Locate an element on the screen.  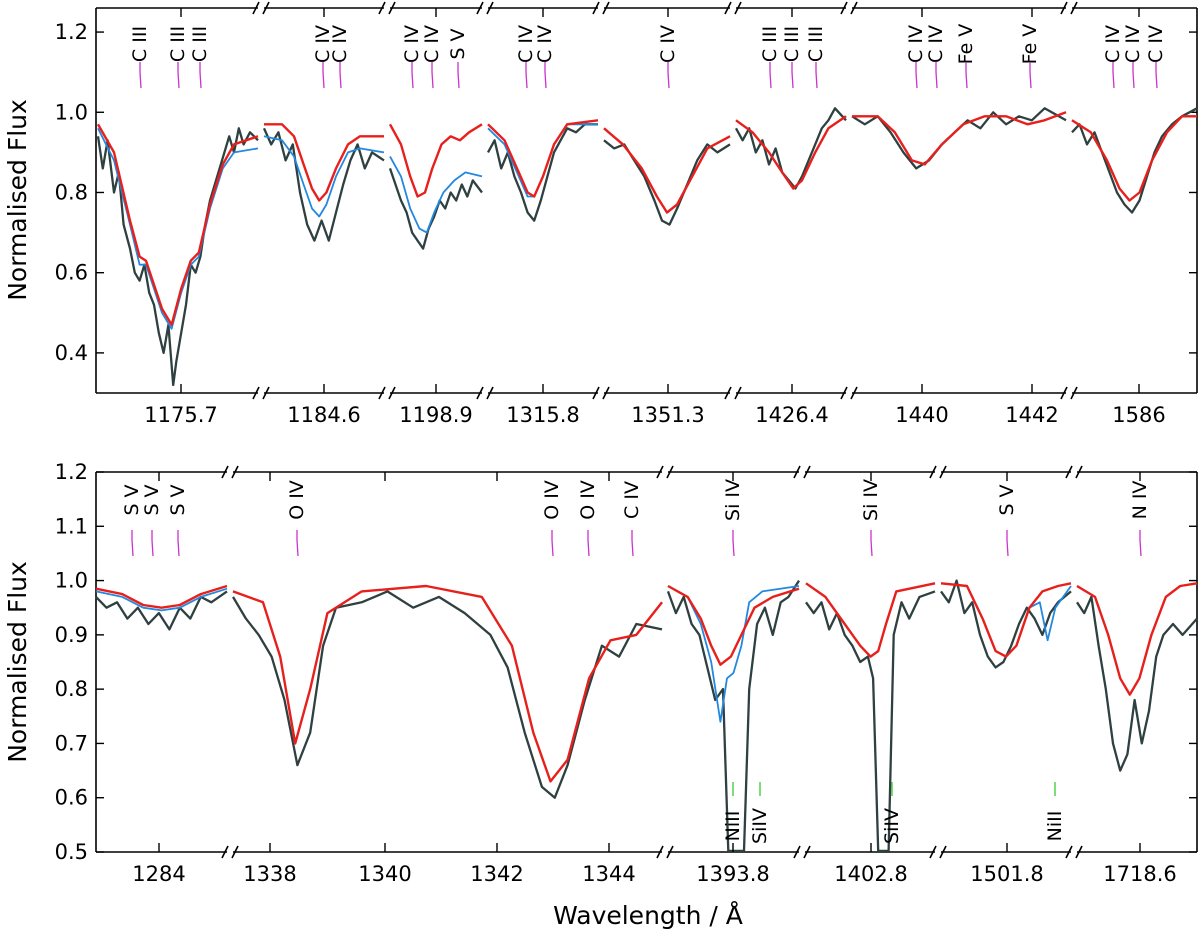
top-x-tick-label: 1175.7 is located at coordinates (180, 415).